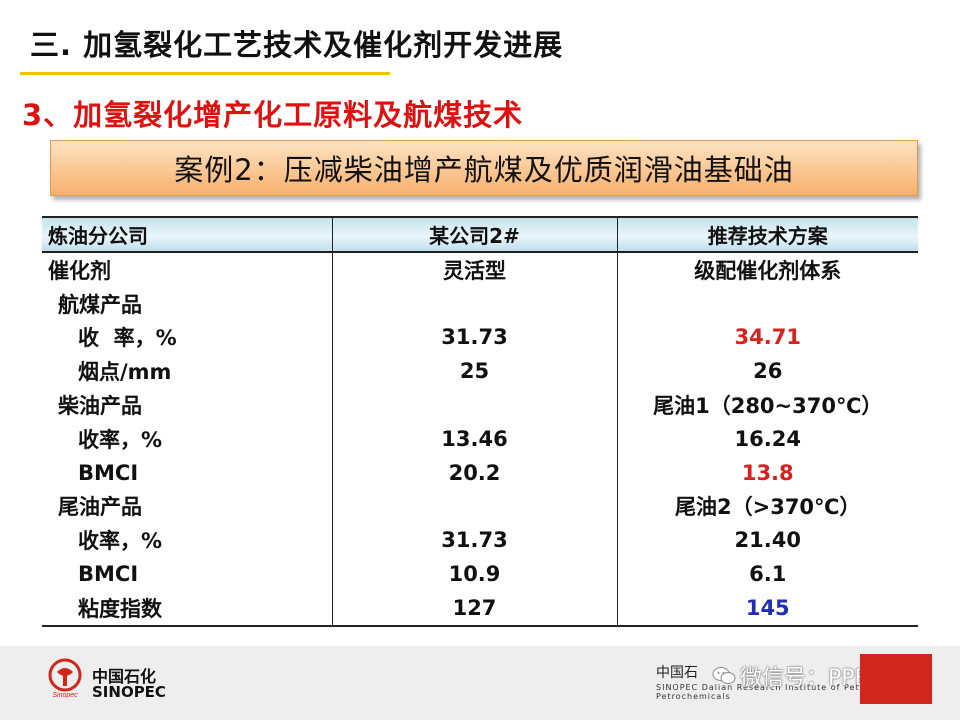 This screenshot has height=720, width=960. What do you see at coordinates (474, 371) in the screenshot?
I see `row-value-company: 25` at bounding box center [474, 371].